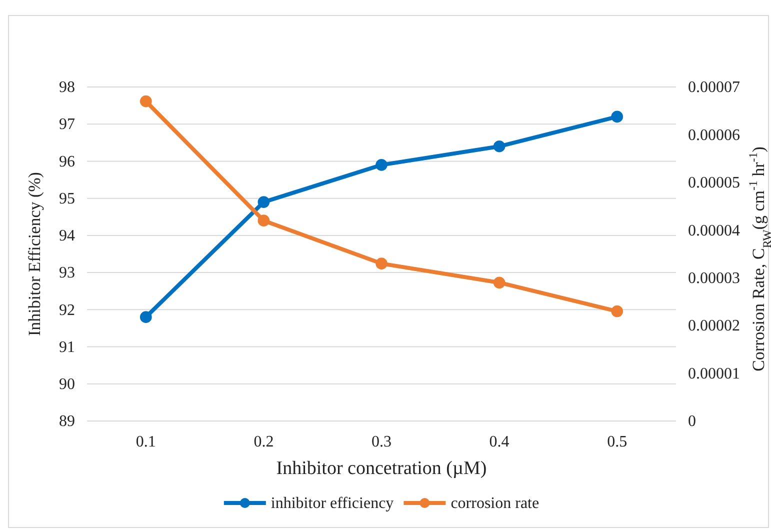 This screenshot has width=771, height=530. I want to click on y-tick-label: 97, so click(67, 125).